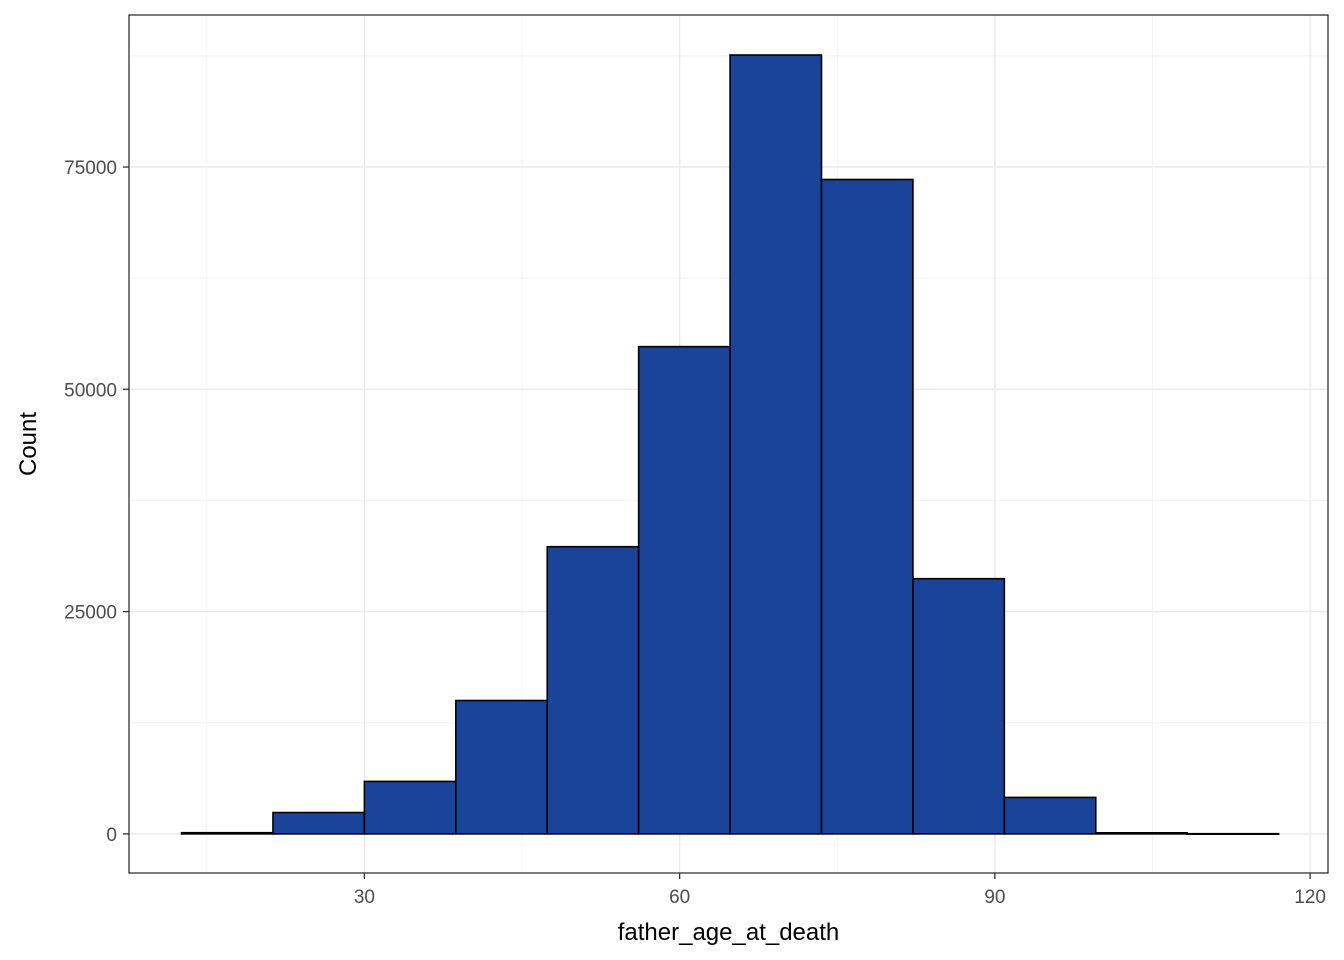  What do you see at coordinates (364, 897) in the screenshot?
I see `x-tick-label: 30` at bounding box center [364, 897].